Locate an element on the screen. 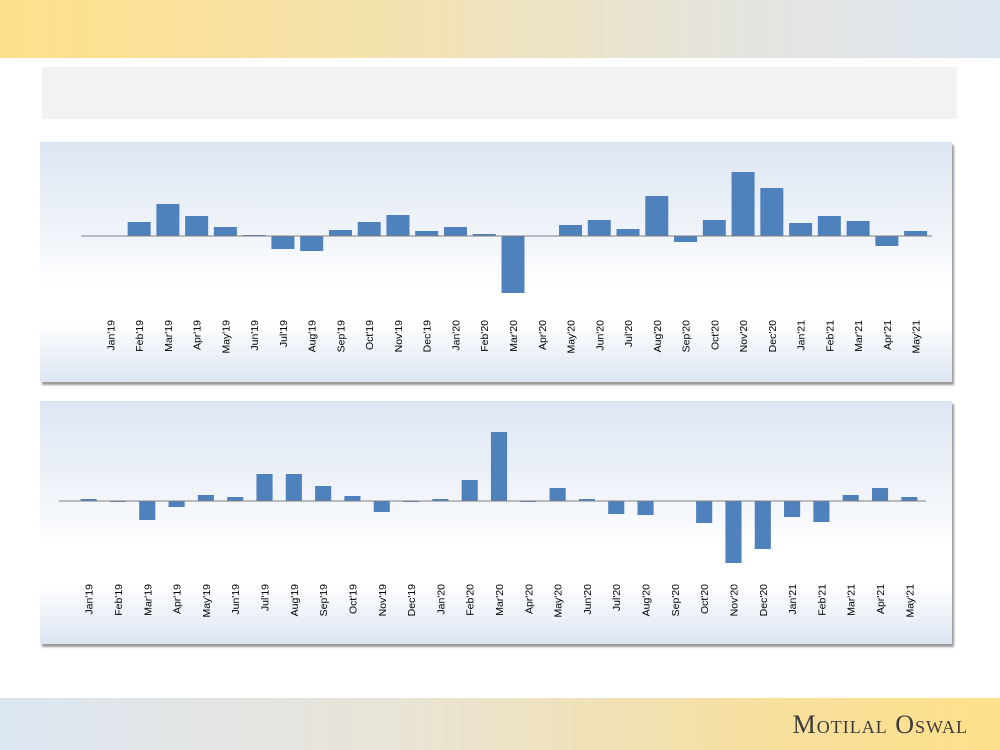  x-tick-label: Jan'21 is located at coordinates (793, 599).